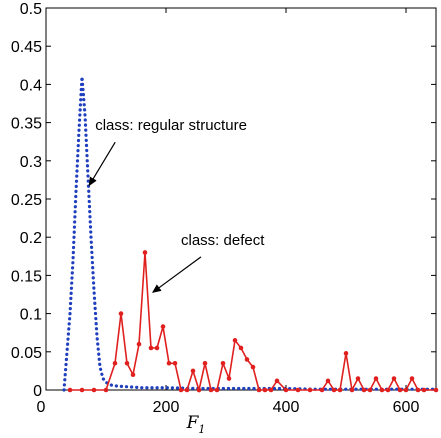  What do you see at coordinates (171, 125) in the screenshot?
I see `annotation-label: class: regular structure` at bounding box center [171, 125].